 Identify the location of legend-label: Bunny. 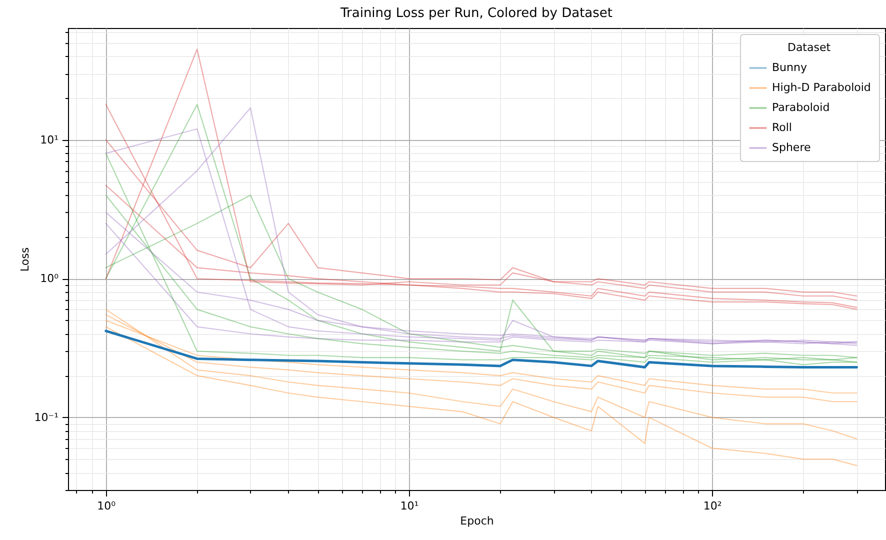
(790, 67).